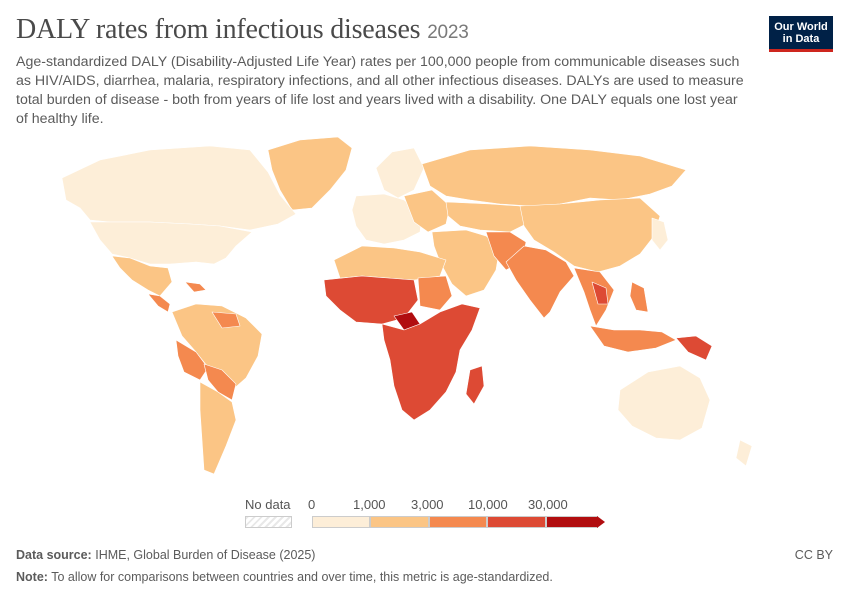 The height and width of the screenshot is (600, 850). What do you see at coordinates (268, 504) in the screenshot?
I see `legend-no-data-label: No data` at bounding box center [268, 504].